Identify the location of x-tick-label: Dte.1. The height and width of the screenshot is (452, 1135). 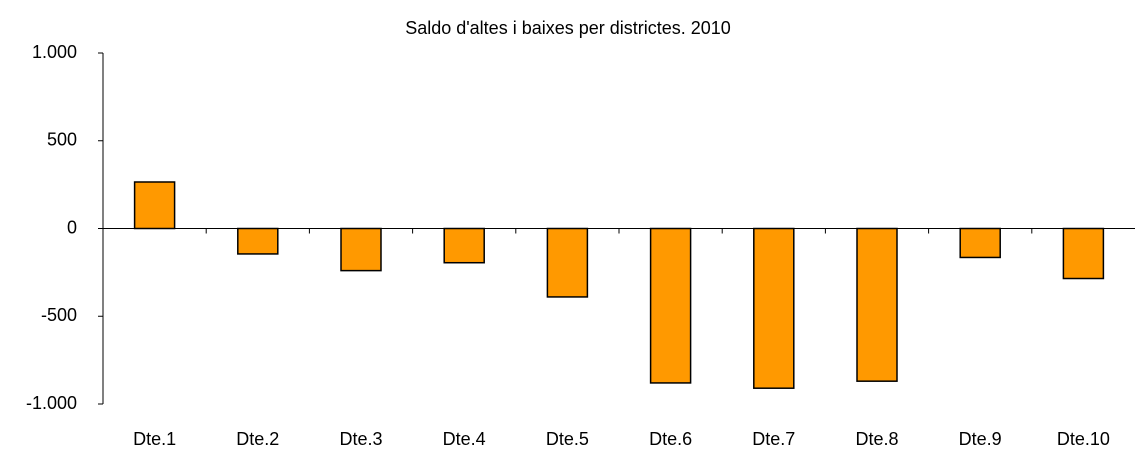
(154, 439).